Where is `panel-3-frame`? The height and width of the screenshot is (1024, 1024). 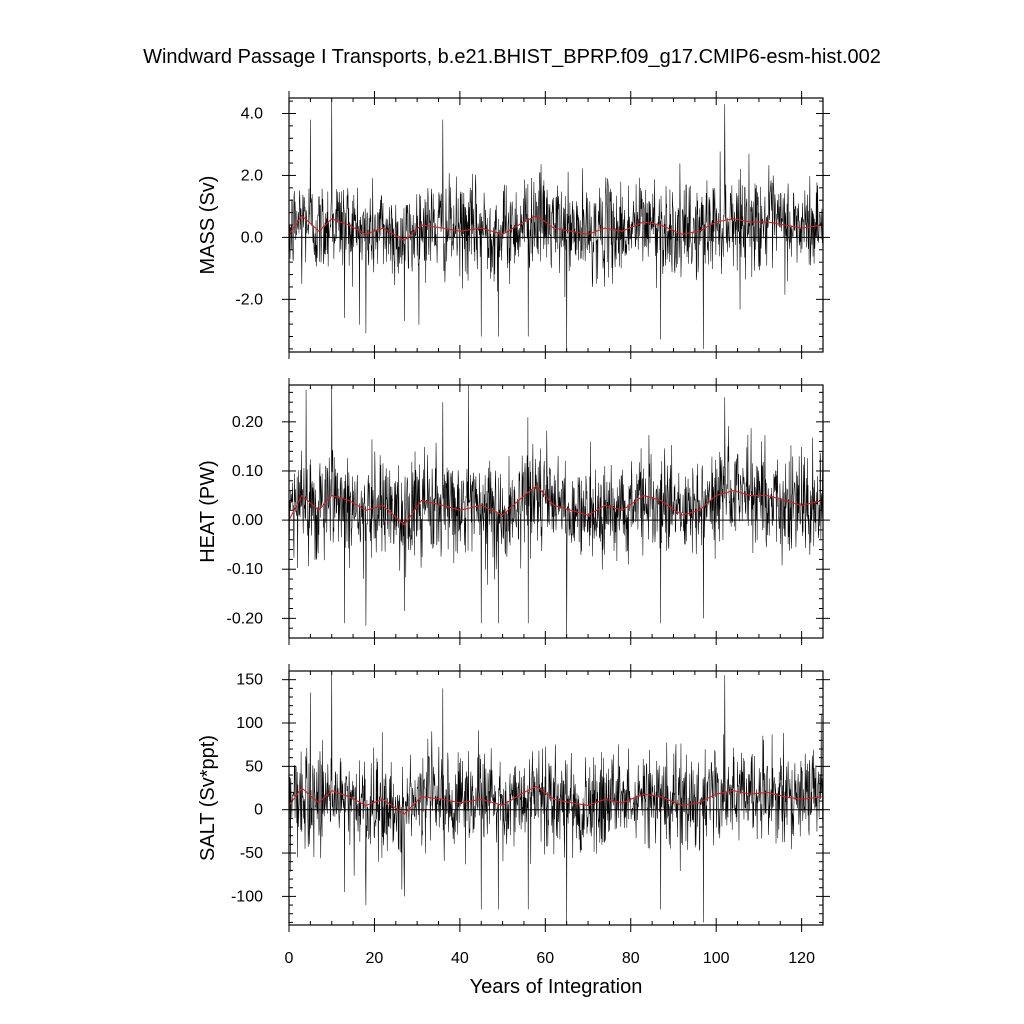
panel-3-frame is located at coordinates (556, 798).